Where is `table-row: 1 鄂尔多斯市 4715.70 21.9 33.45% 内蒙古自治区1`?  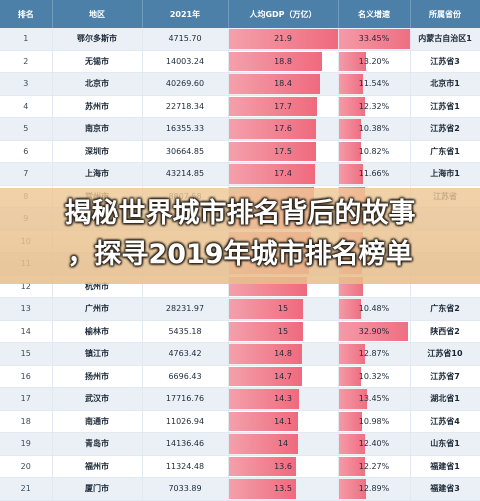 table-row: 1 鄂尔多斯市 4715.70 21.9 33.45% 内蒙古自治区1 is located at coordinates (240, 39).